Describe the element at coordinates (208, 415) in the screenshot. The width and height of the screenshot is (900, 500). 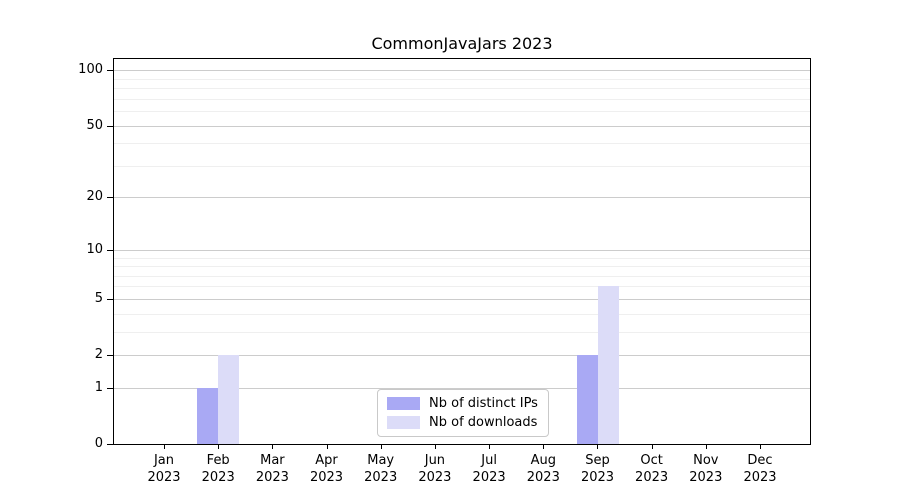
I see `bar-feb-ips` at that location.